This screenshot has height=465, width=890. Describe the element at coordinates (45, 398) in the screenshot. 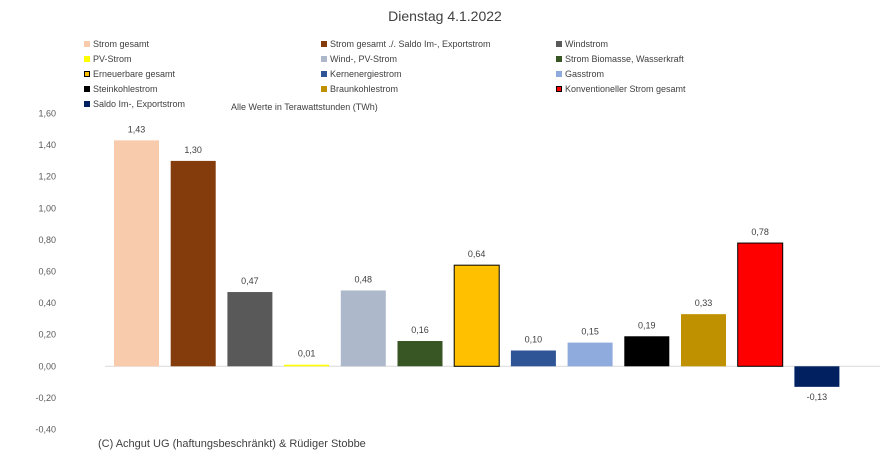

I see `y-tick-label: -0,20` at that location.